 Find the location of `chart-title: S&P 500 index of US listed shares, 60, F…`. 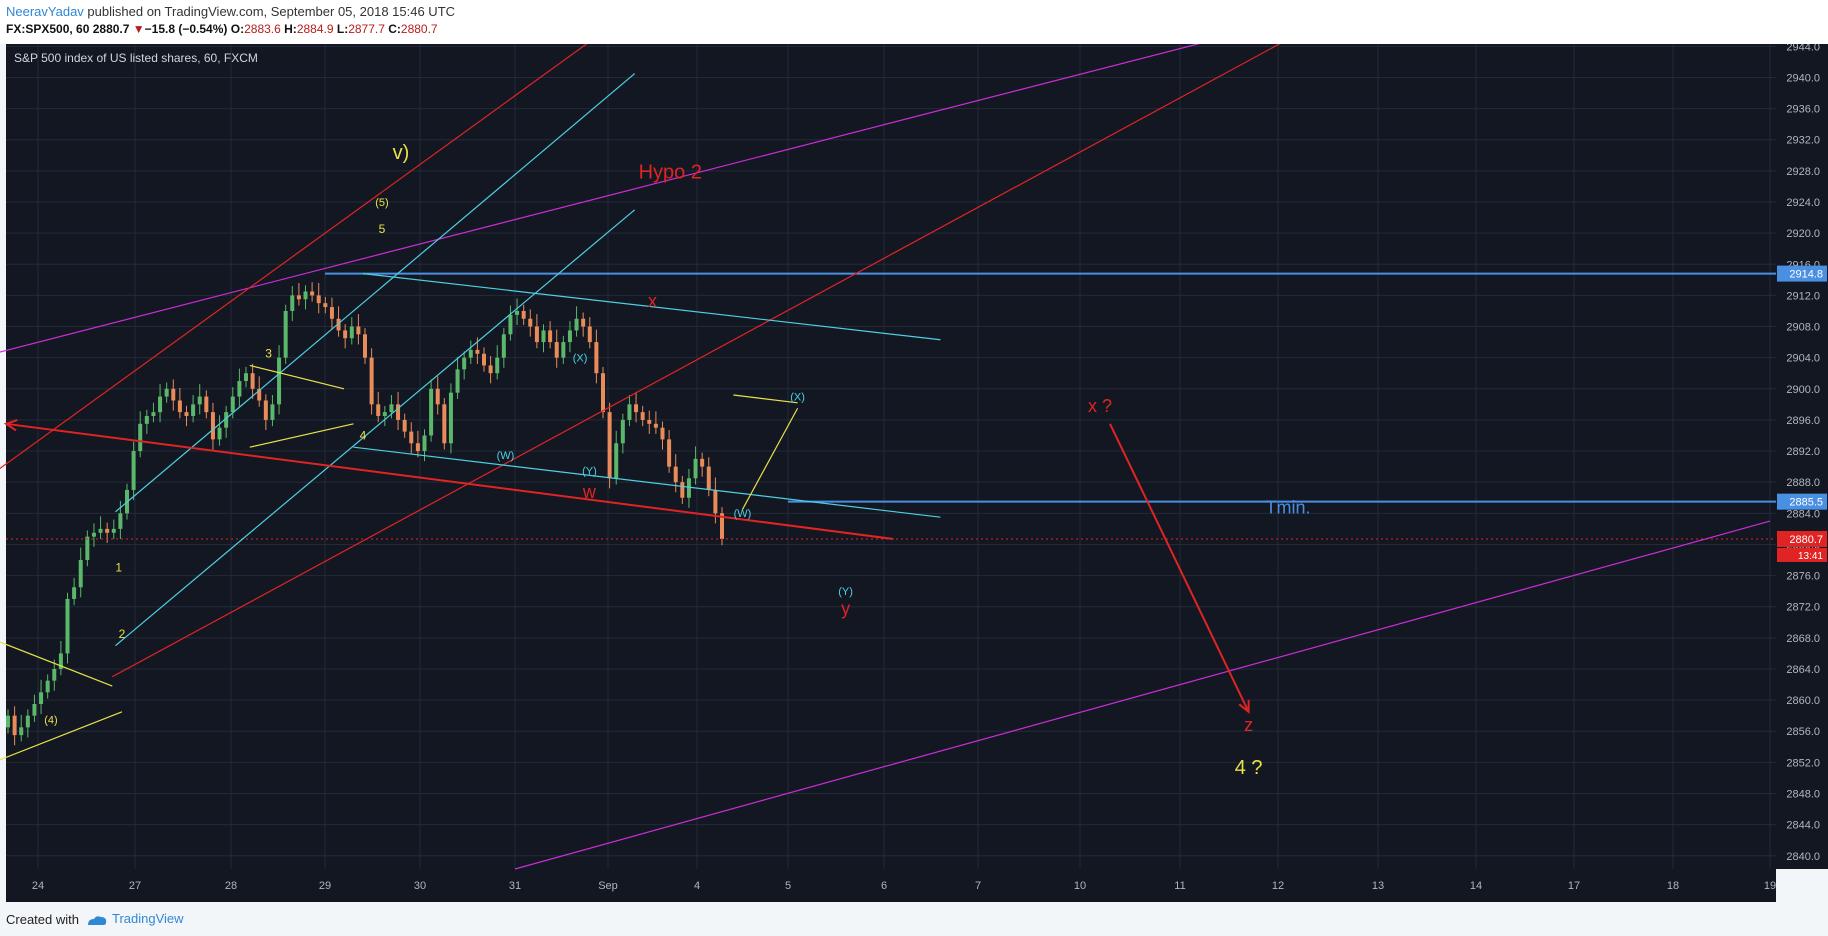

chart-title: S&P 500 index of US listed shares, 60, F… is located at coordinates (136, 58).